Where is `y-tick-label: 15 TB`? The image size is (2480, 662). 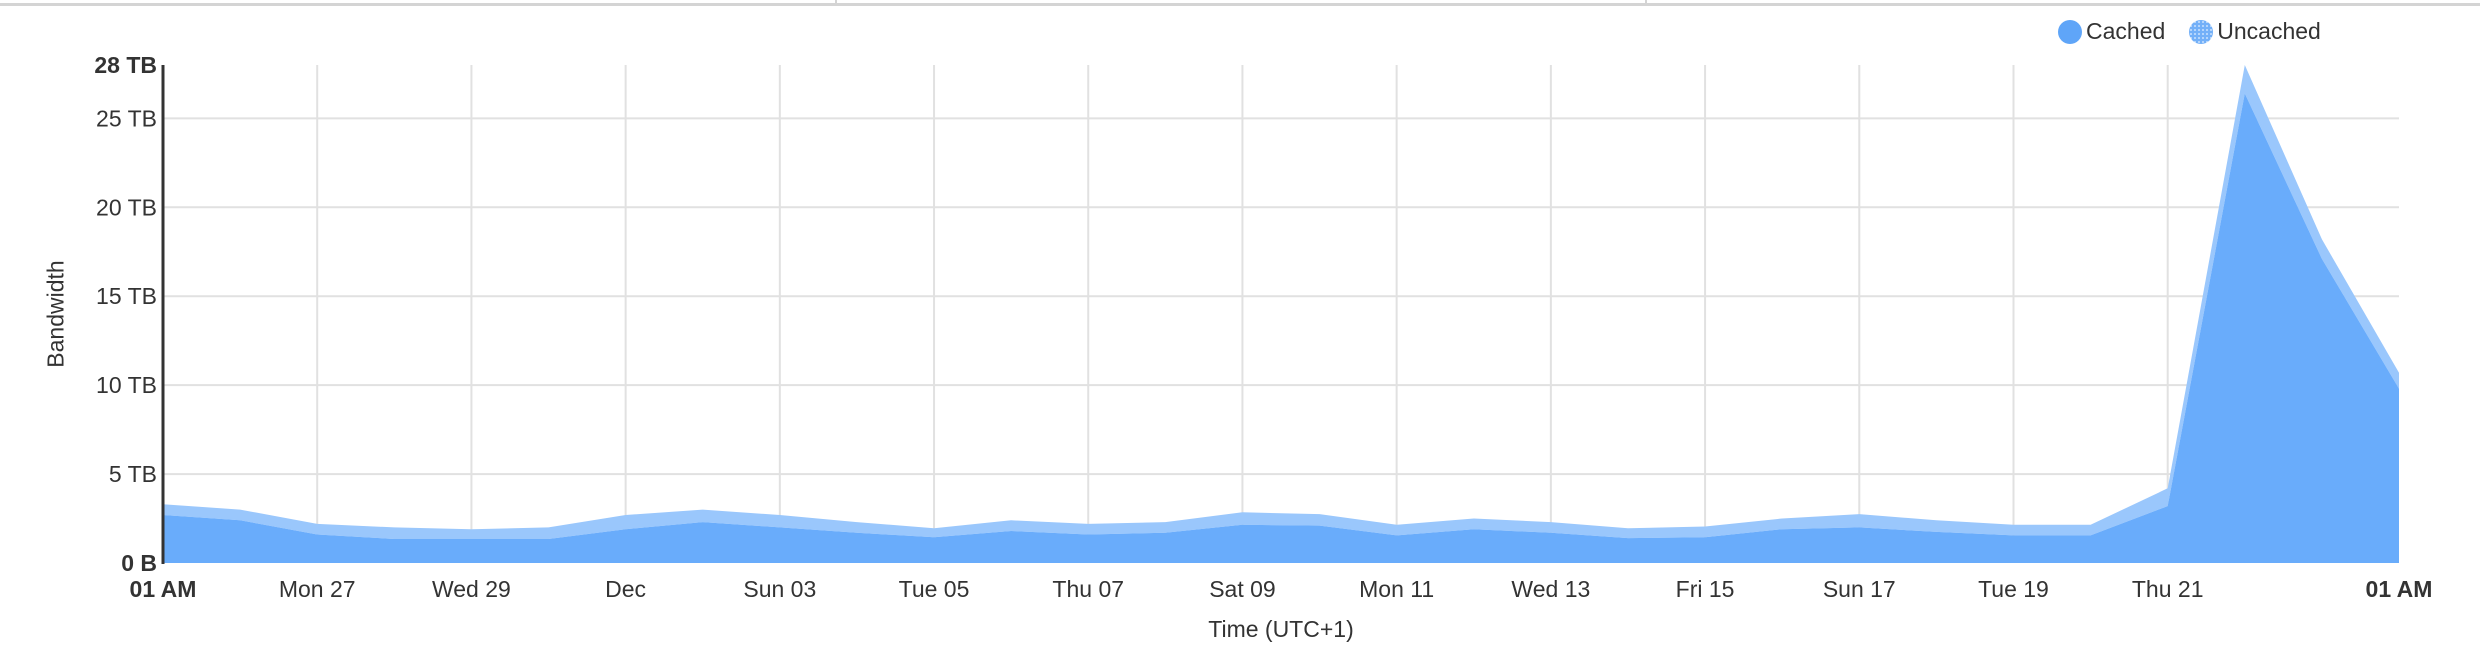 y-tick-label: 15 TB is located at coordinates (126, 296).